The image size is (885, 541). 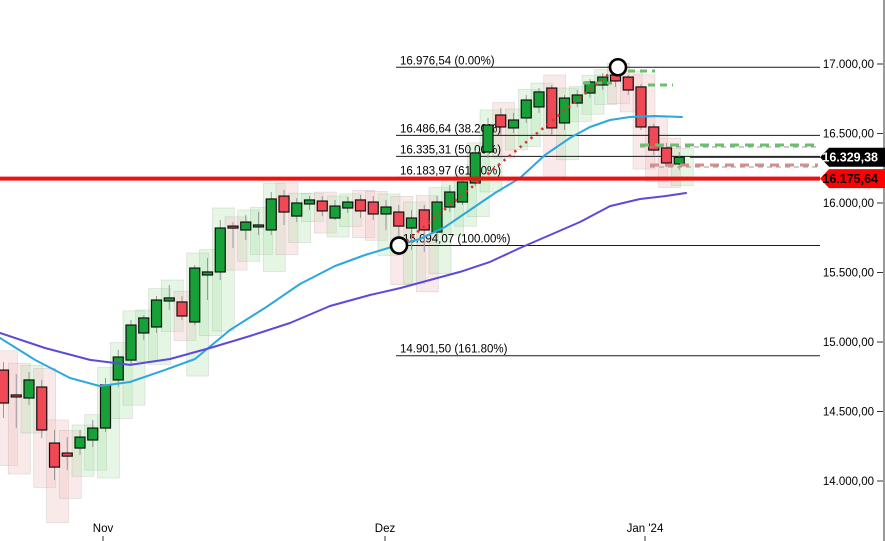 I want to click on y-axis-label: 17.000,00, so click(x=848, y=65).